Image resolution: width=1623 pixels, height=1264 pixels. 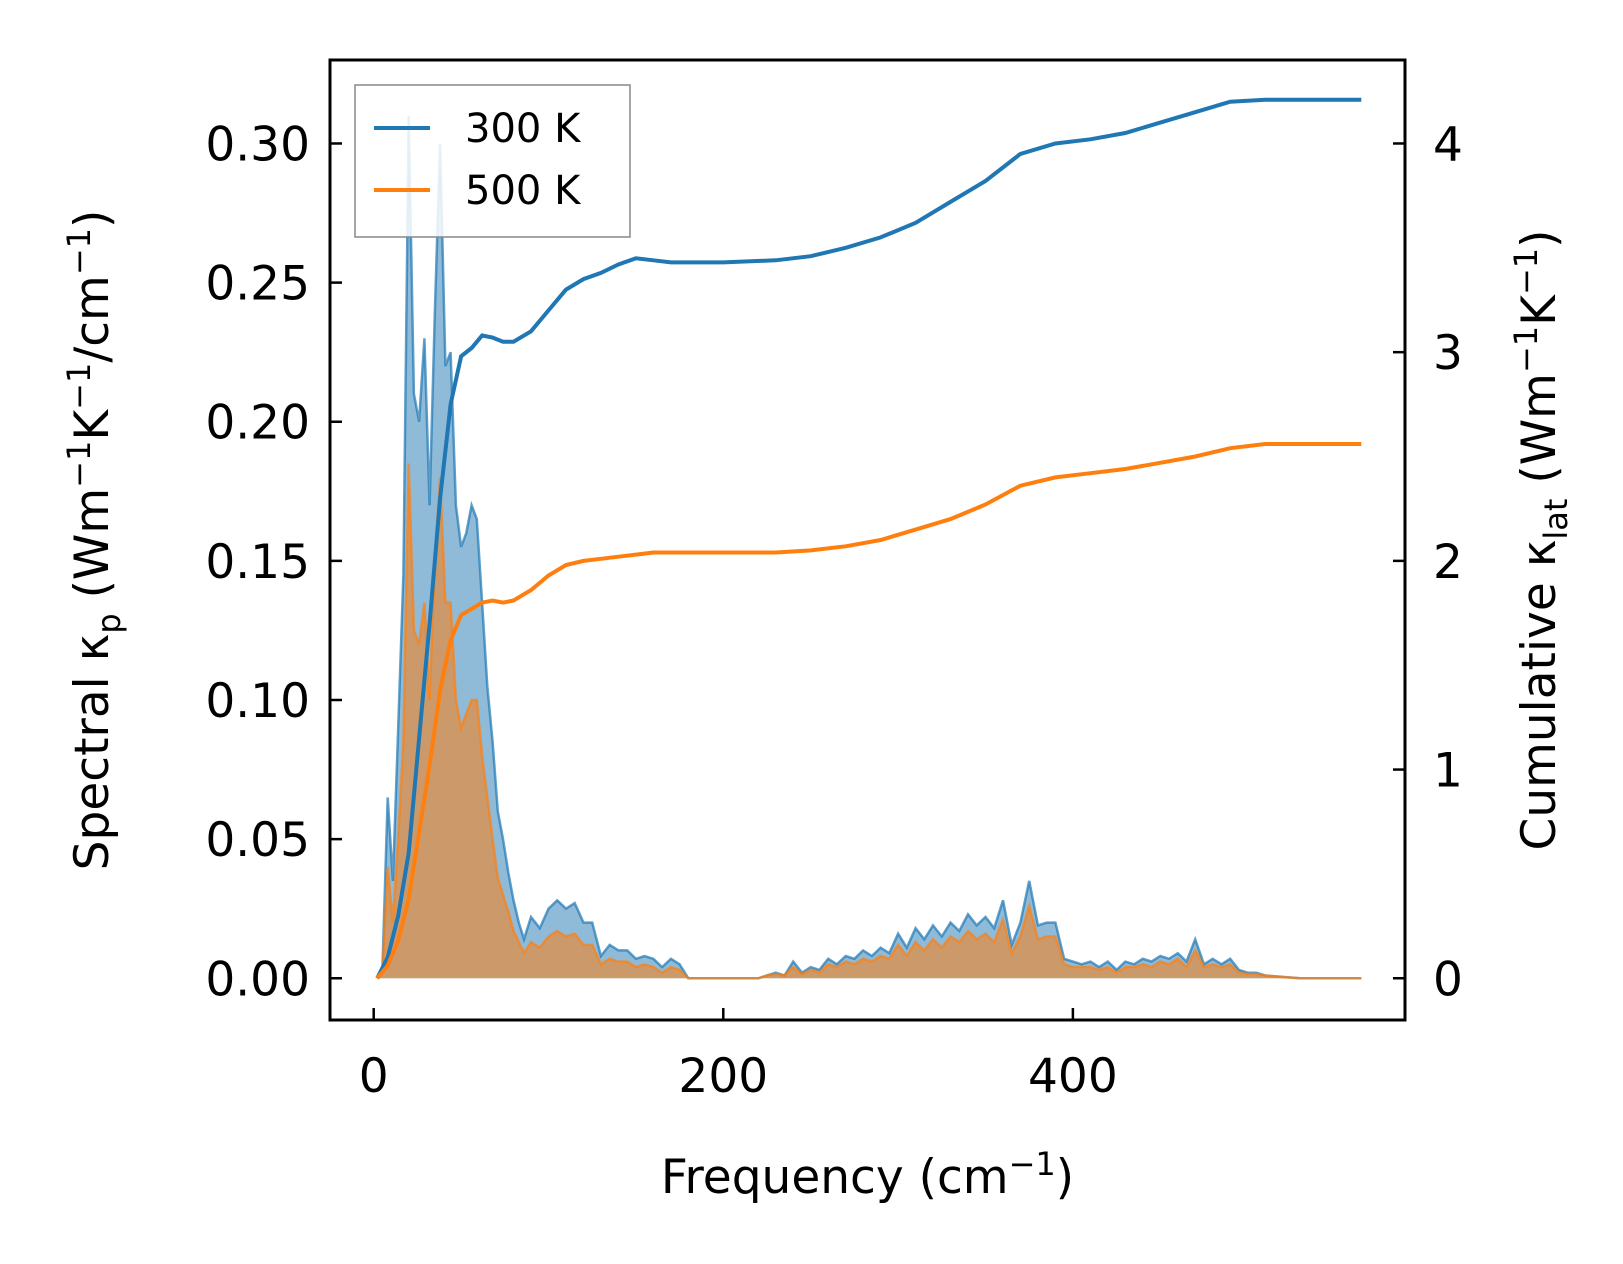 What do you see at coordinates (1448, 979) in the screenshot?
I see `y-right-tick-label: 0` at bounding box center [1448, 979].